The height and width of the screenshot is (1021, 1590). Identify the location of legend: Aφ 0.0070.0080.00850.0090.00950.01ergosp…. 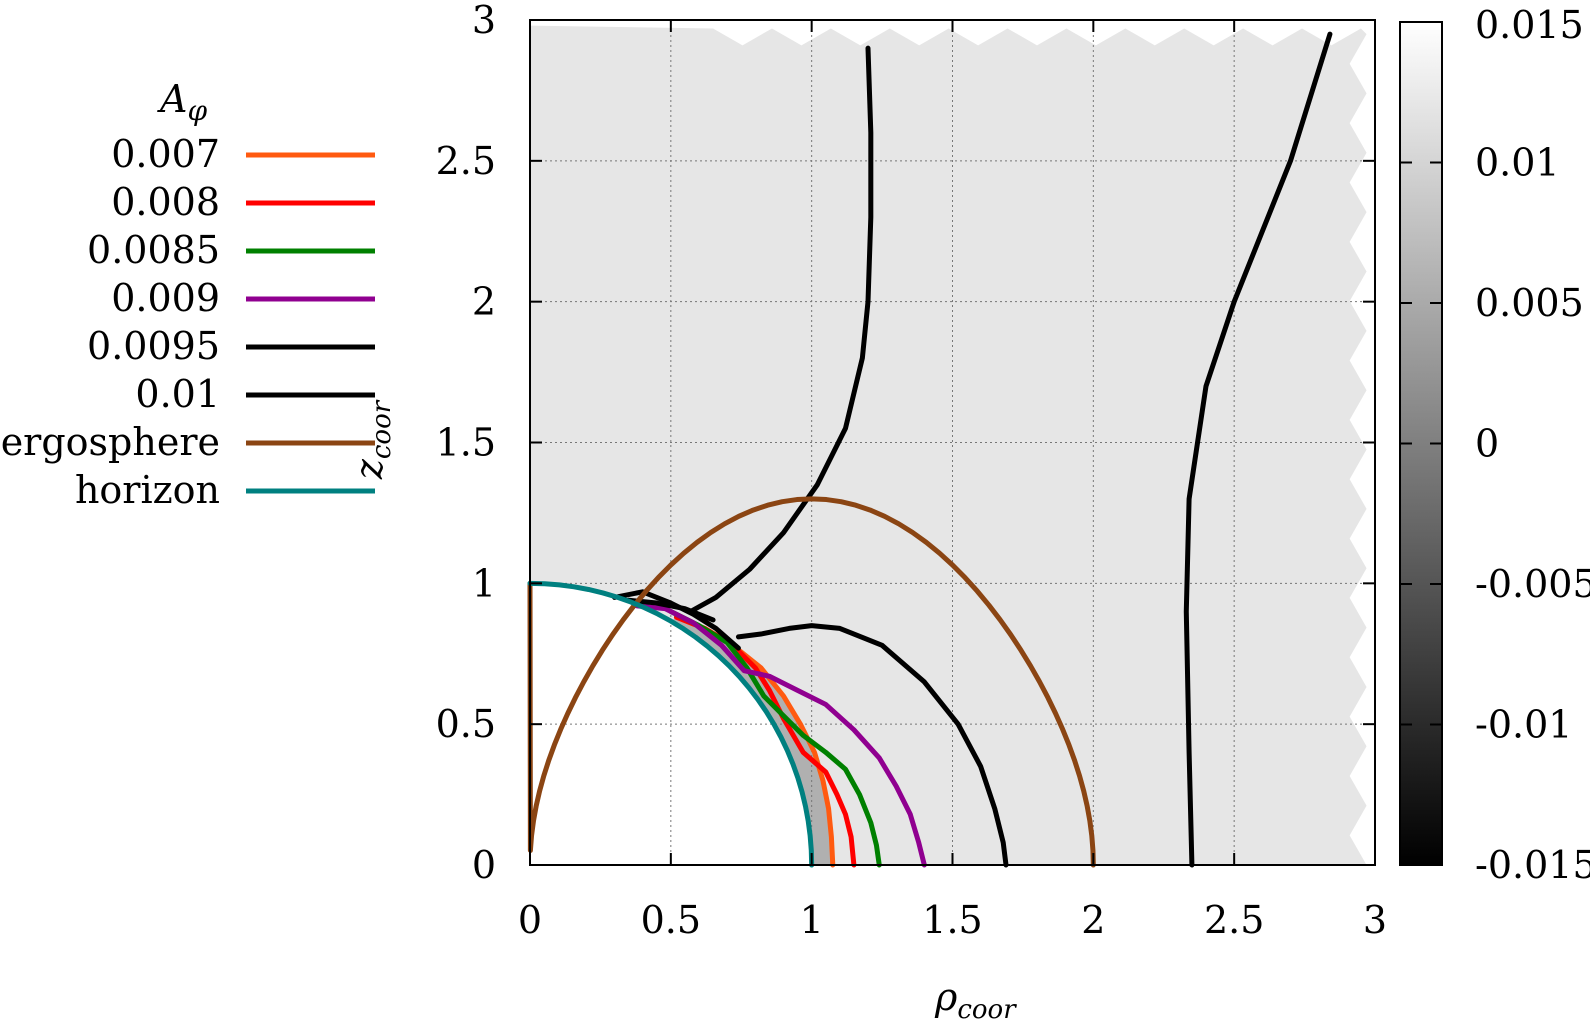
(188, 294).